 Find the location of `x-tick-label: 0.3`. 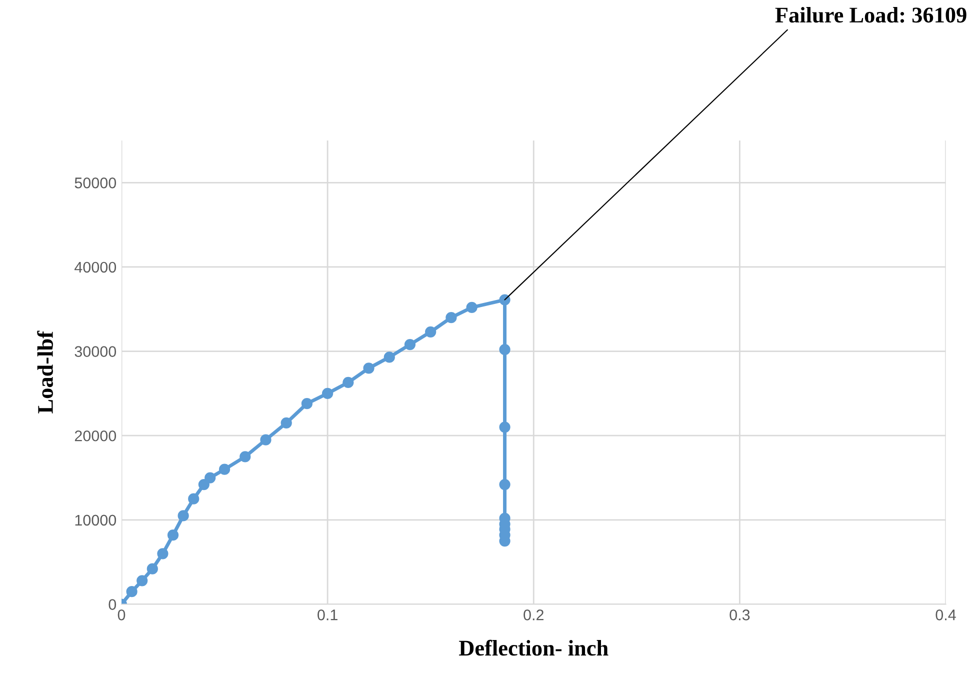

x-tick-label: 0.3 is located at coordinates (740, 615).